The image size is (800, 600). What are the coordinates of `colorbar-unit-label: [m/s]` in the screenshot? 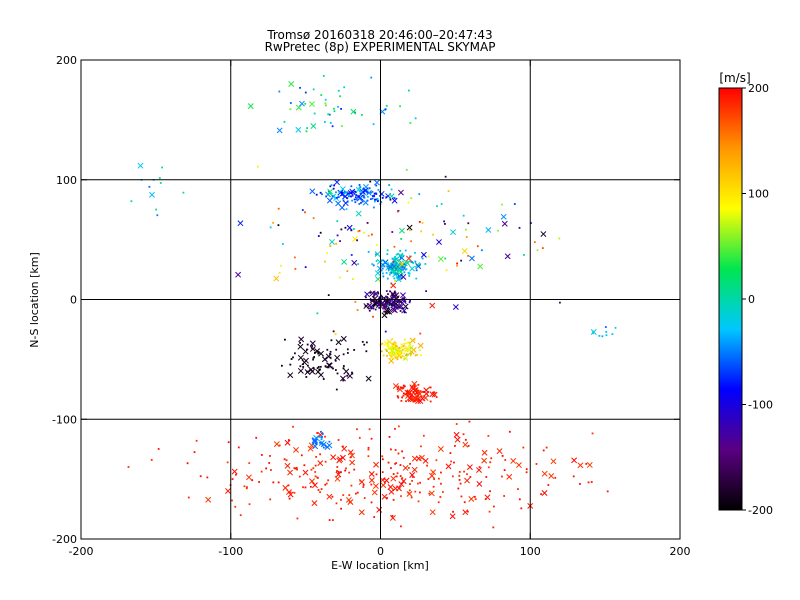 It's located at (734, 78).